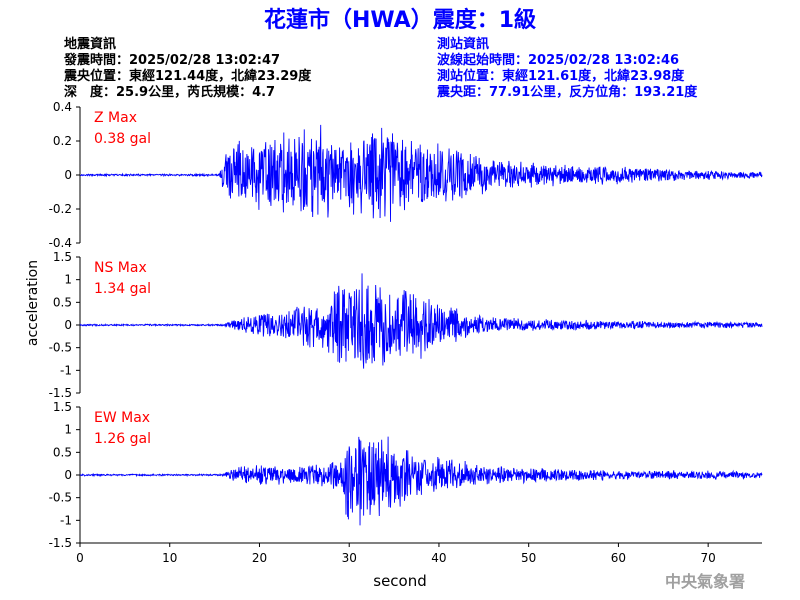 This screenshot has height=600, width=800. What do you see at coordinates (400, 20) in the screenshot?
I see `chart-title: 花蓮市（HWA）震度：1級` at bounding box center [400, 20].